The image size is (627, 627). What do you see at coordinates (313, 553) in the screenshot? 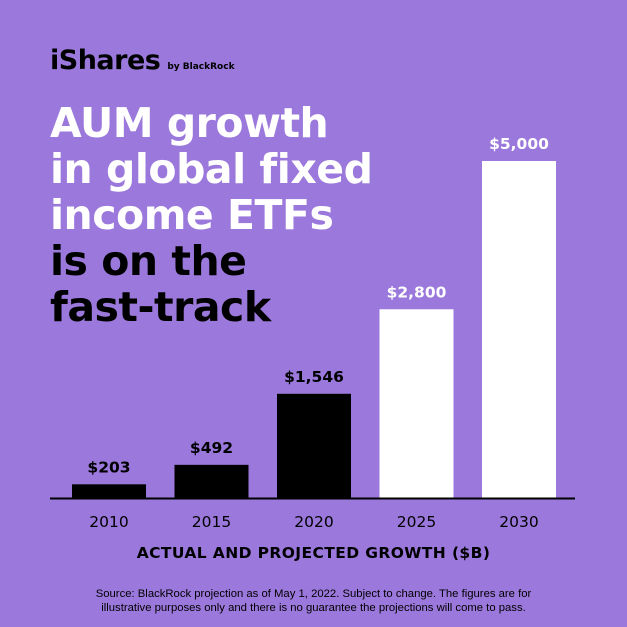
I see `x-axis-title: ACTUAL AND PROJECTED GROWTH ($B)` at bounding box center [313, 553].